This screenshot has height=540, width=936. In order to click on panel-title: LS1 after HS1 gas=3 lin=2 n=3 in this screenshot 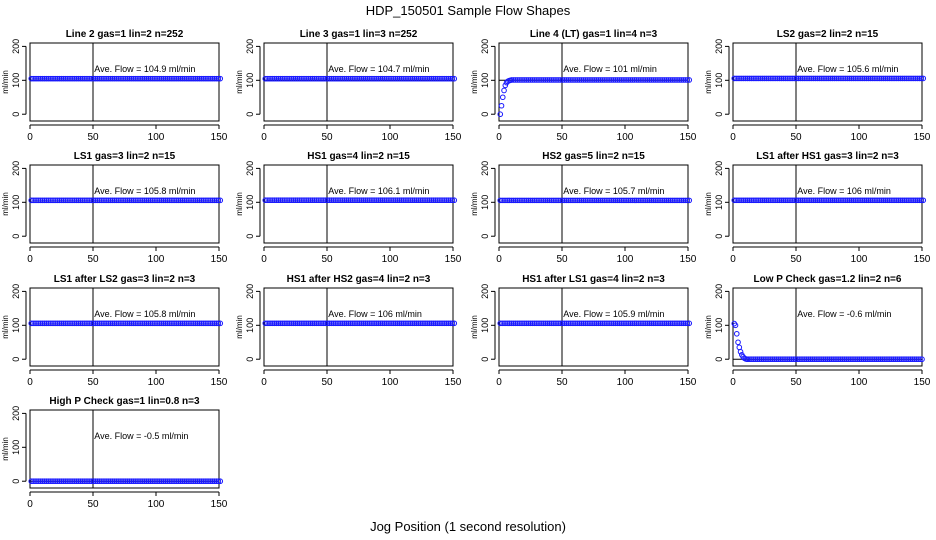, I will do `click(827, 156)`.